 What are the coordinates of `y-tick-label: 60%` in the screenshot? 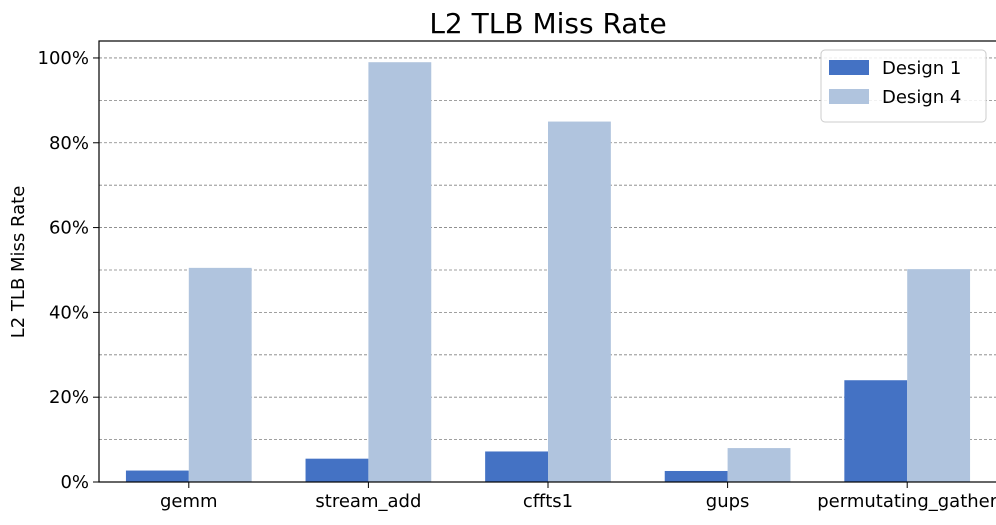 It's located at (69, 228).